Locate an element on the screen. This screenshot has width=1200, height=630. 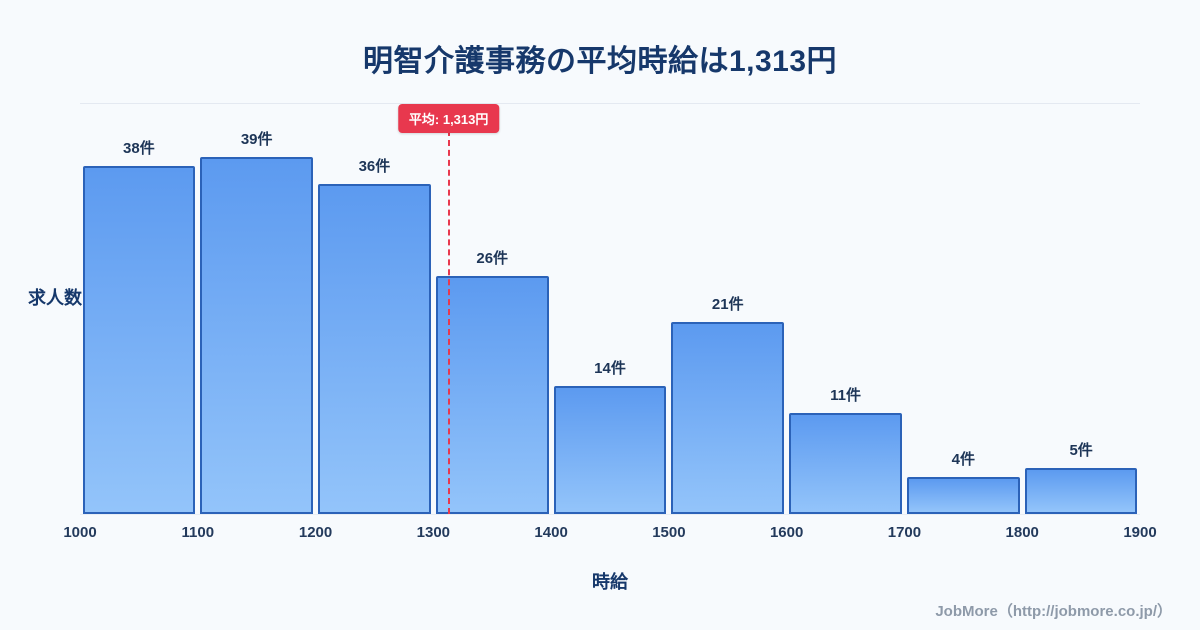
chart-title: 明智介護事務の平均時給は1,313円 is located at coordinates (600, 61).